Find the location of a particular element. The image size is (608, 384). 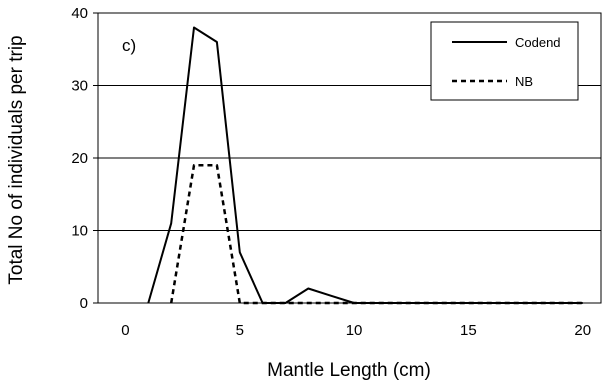

y-tick-label: 0 is located at coordinates (84, 303).